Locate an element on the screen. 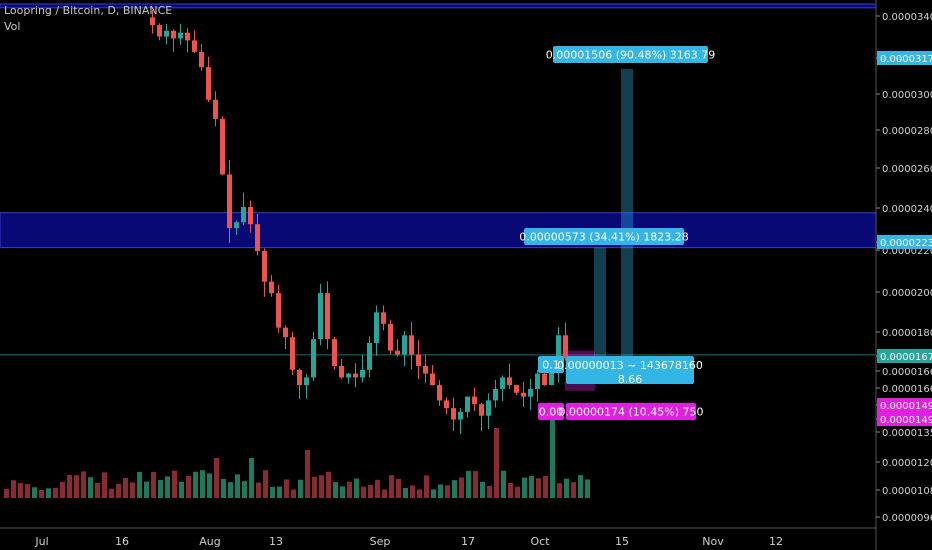 Image resolution: width=932 pixels, height=550 pixels. time-axis-label: 16 is located at coordinates (122, 541).